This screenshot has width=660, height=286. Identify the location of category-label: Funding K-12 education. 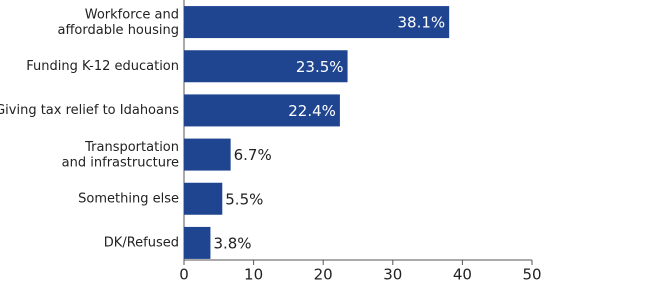
(102, 66).